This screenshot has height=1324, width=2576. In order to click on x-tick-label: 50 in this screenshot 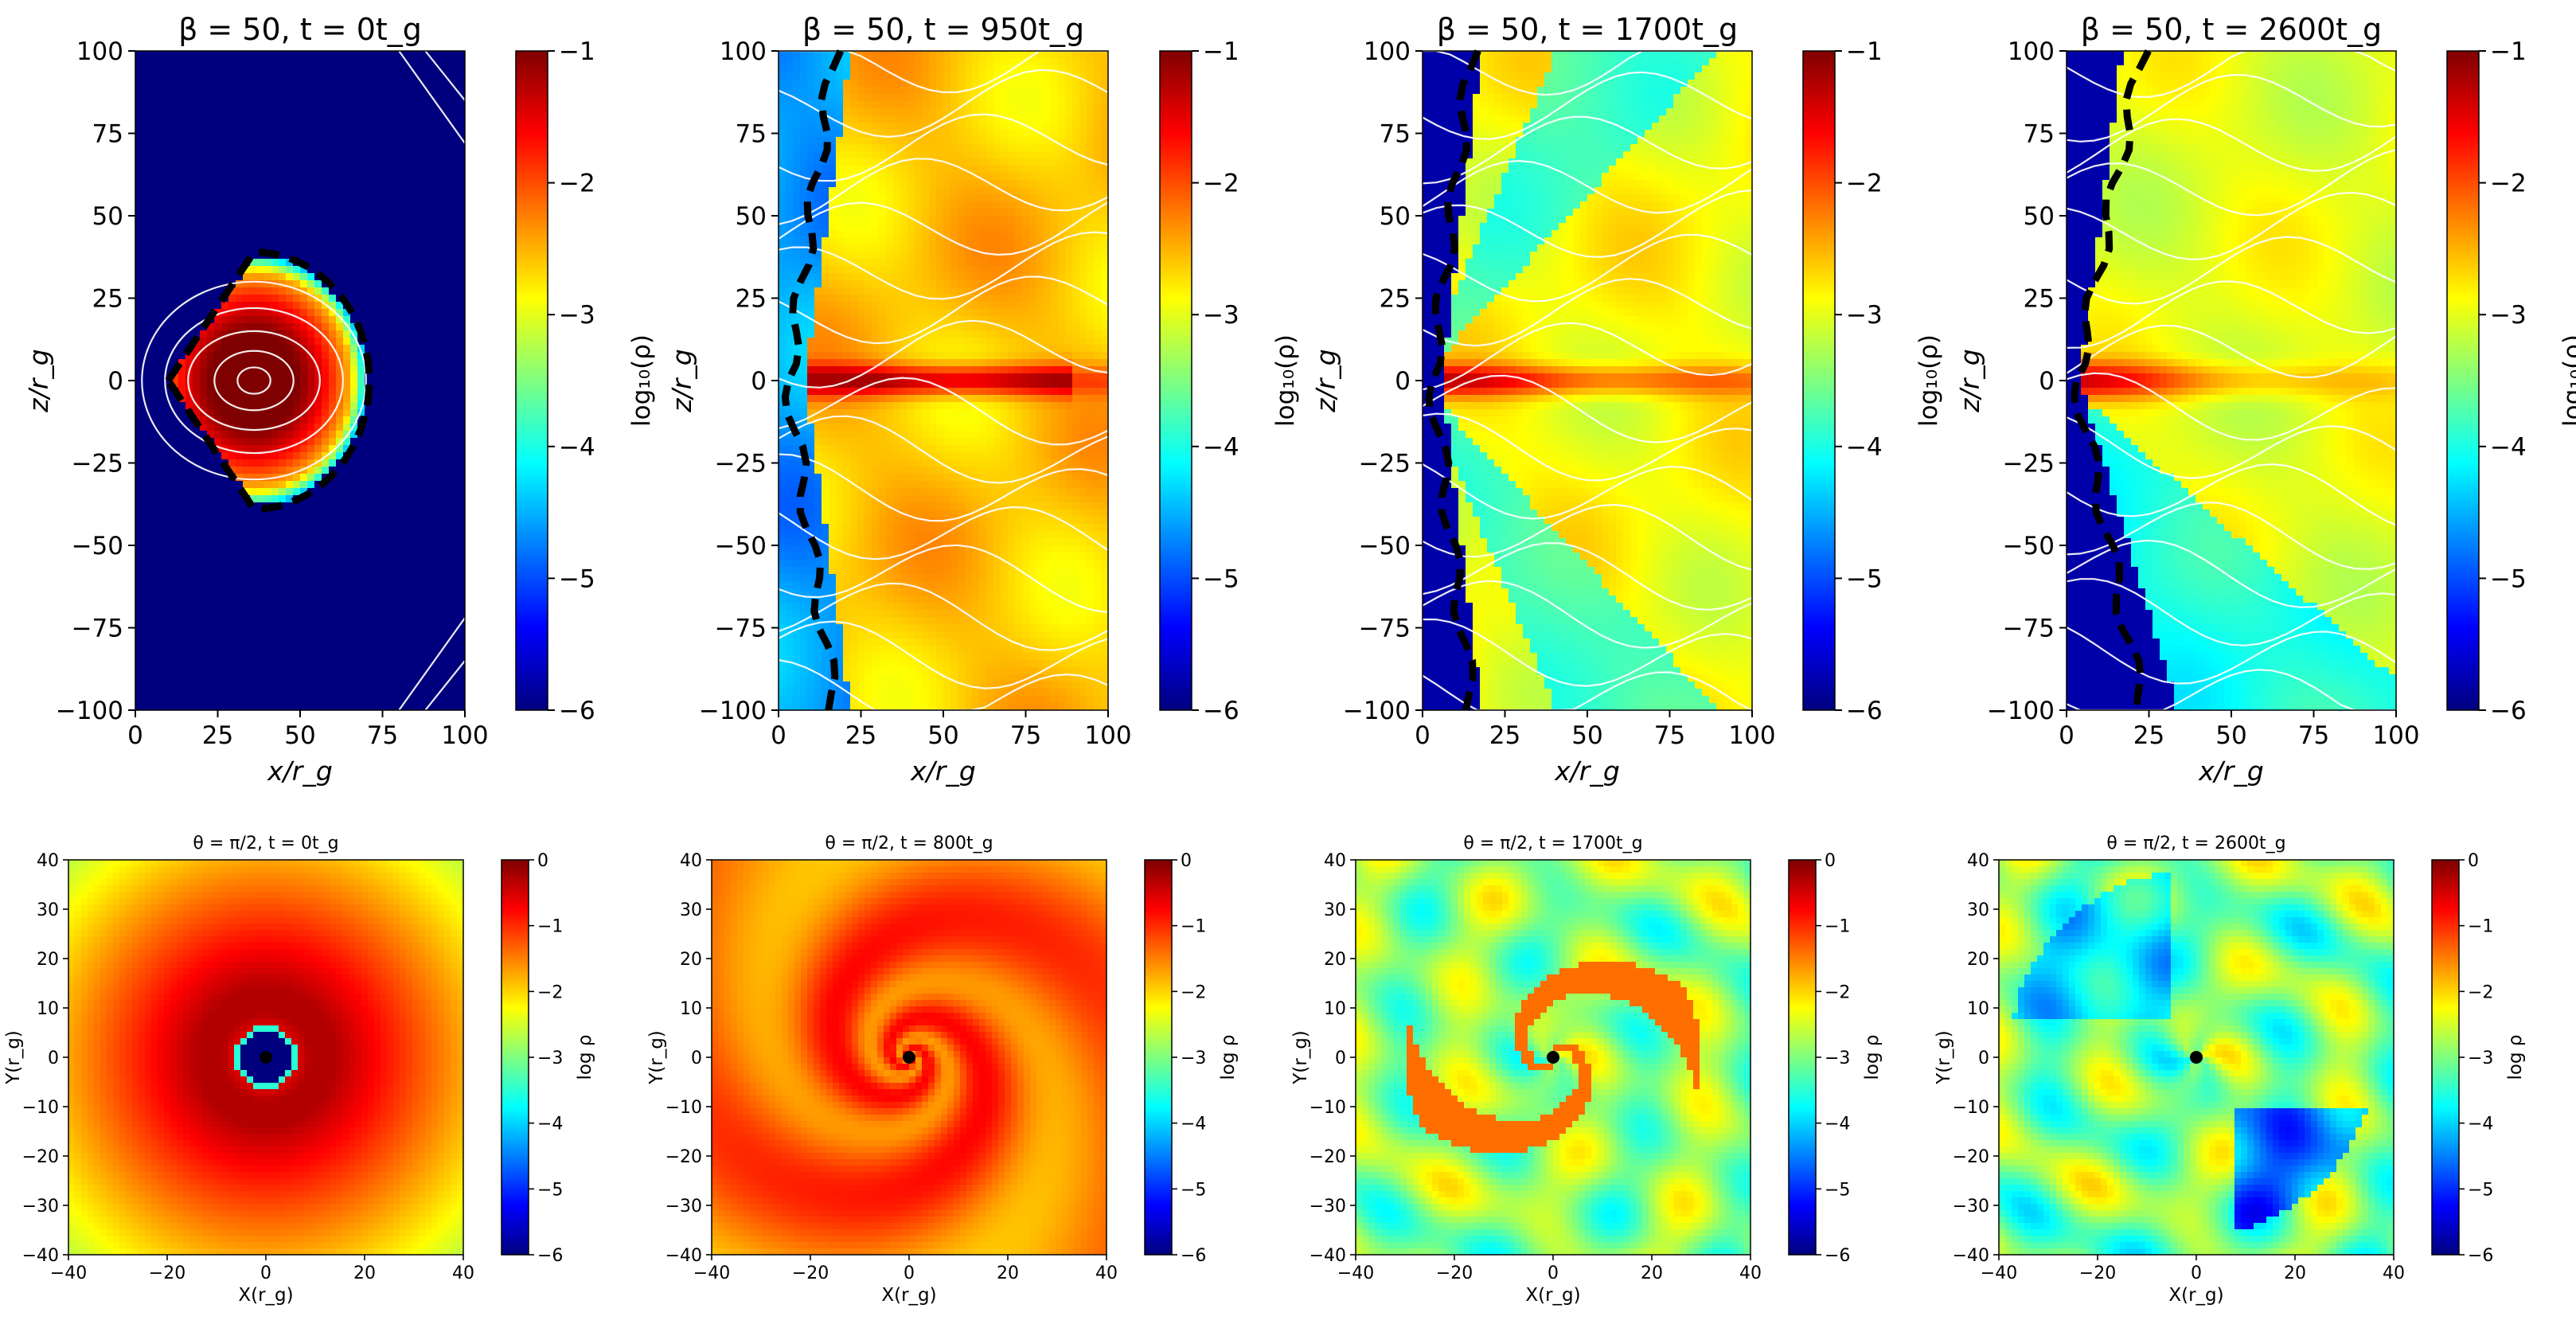, I will do `click(299, 735)`.